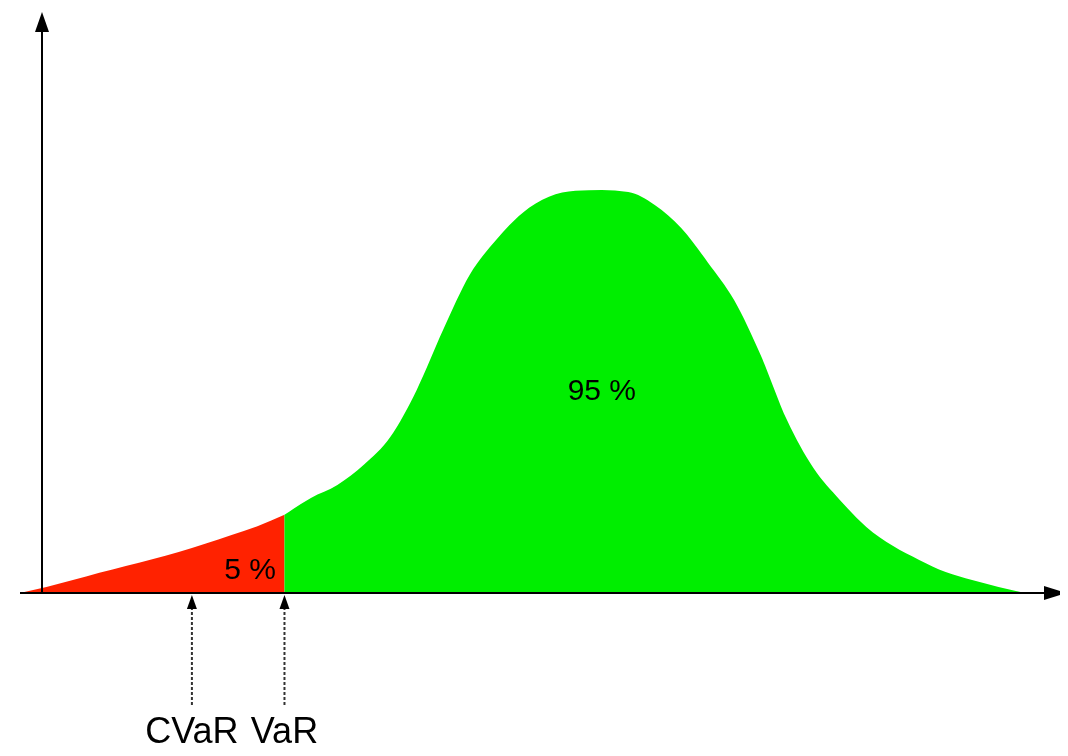 This screenshot has width=1068, height=756. Describe the element at coordinates (250, 568) in the screenshot. I see `annotation: 5 %` at that location.